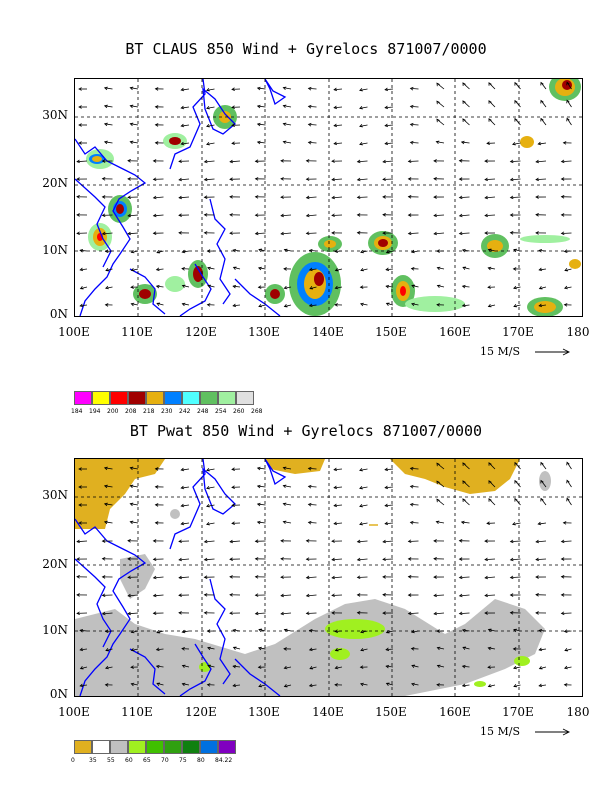  Describe the element at coordinates (55, 630) in the screenshot. I see `p2-ytick-10n: 10N` at that location.